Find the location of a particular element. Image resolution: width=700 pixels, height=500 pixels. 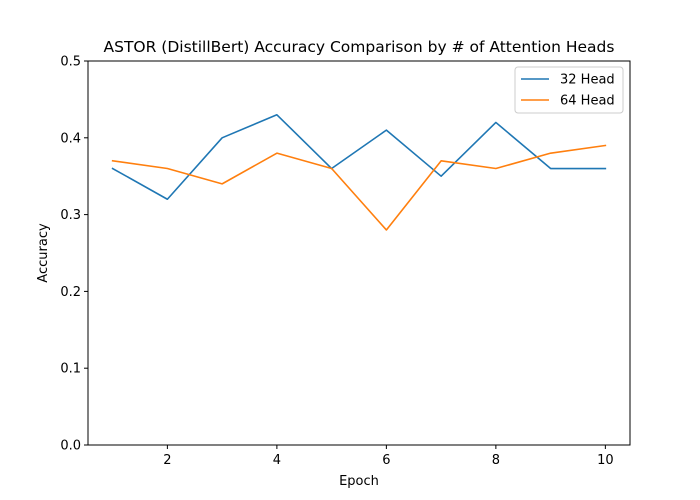

y-tick-label: 0.5 is located at coordinates (70, 62).